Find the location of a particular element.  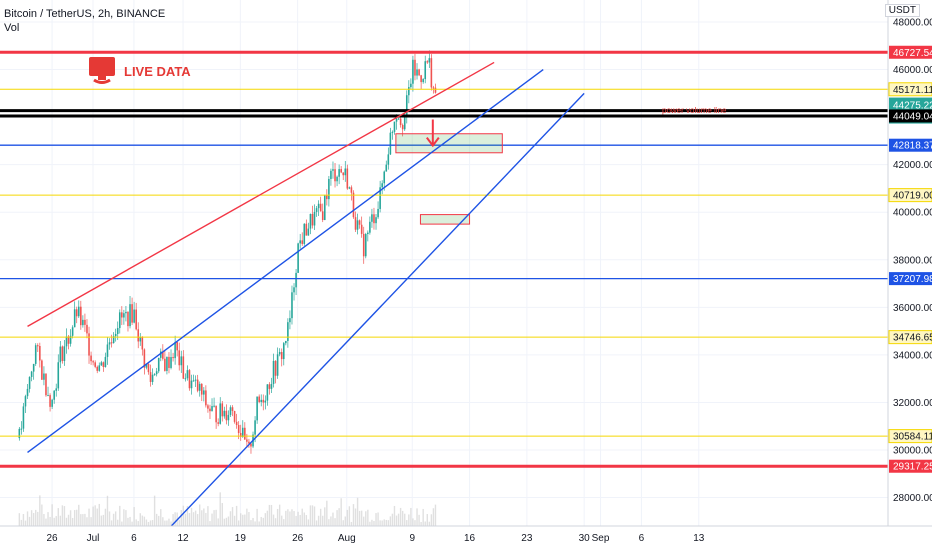

current-price-label: 44275.22 is located at coordinates (912, 106).